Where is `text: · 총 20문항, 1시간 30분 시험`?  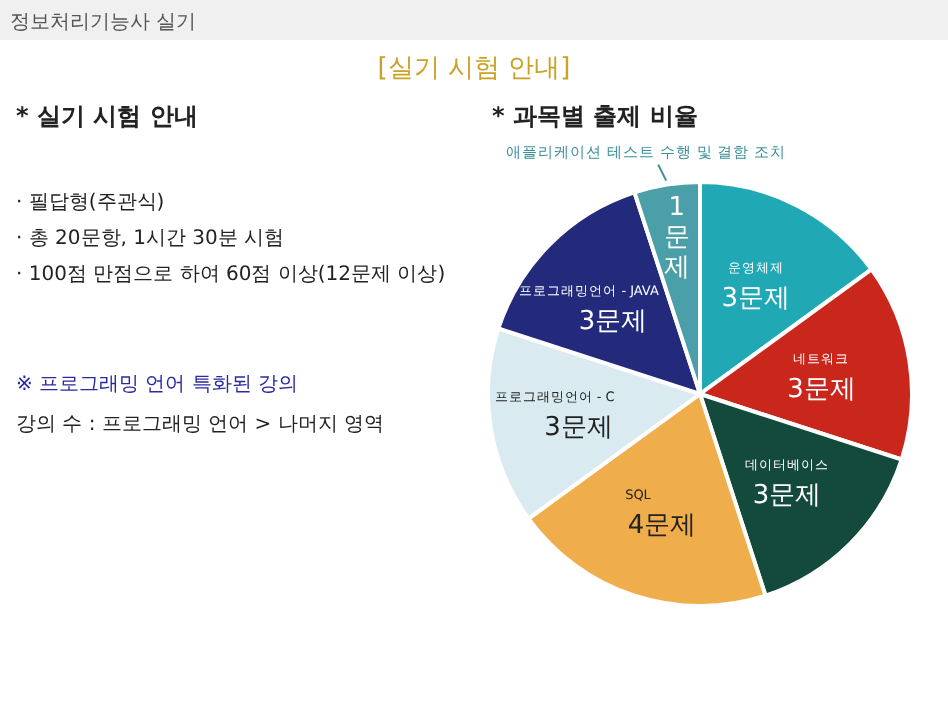
text: · 총 20문항, 1시간 30분 시험 is located at coordinates (150, 239).